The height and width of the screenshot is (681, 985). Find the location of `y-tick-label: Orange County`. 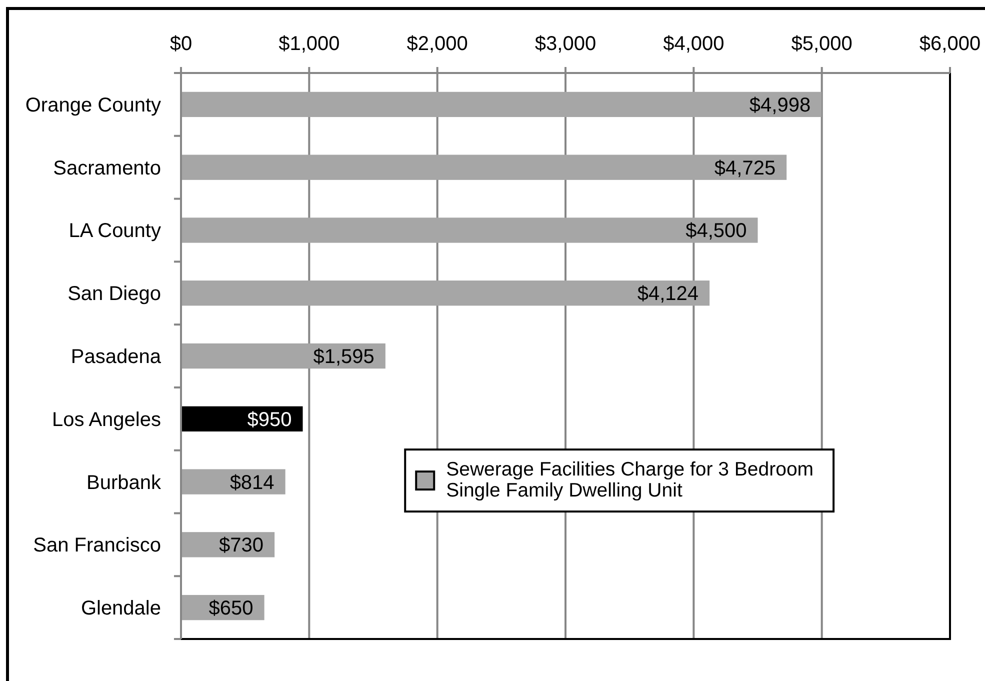

y-tick-label: Orange County is located at coordinates (93, 105).